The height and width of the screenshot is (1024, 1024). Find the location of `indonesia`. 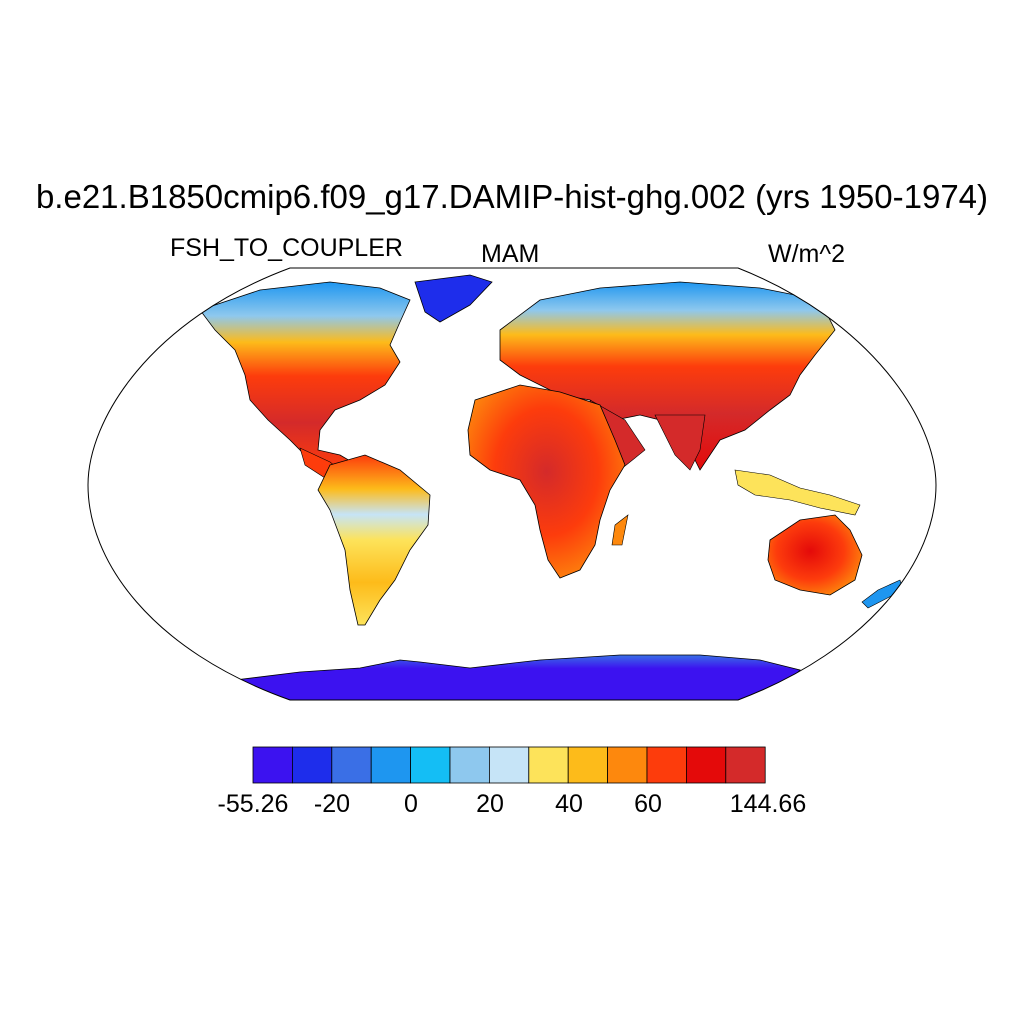

indonesia is located at coordinates (797, 492).